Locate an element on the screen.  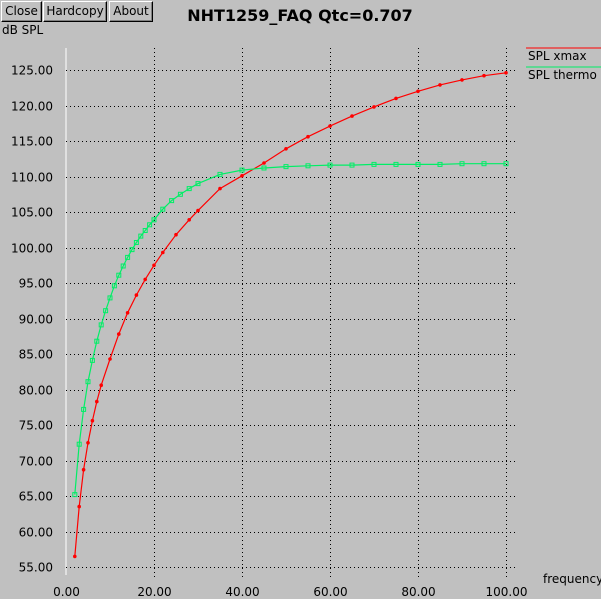
x-axis-label: frequency is located at coordinates (572, 579).